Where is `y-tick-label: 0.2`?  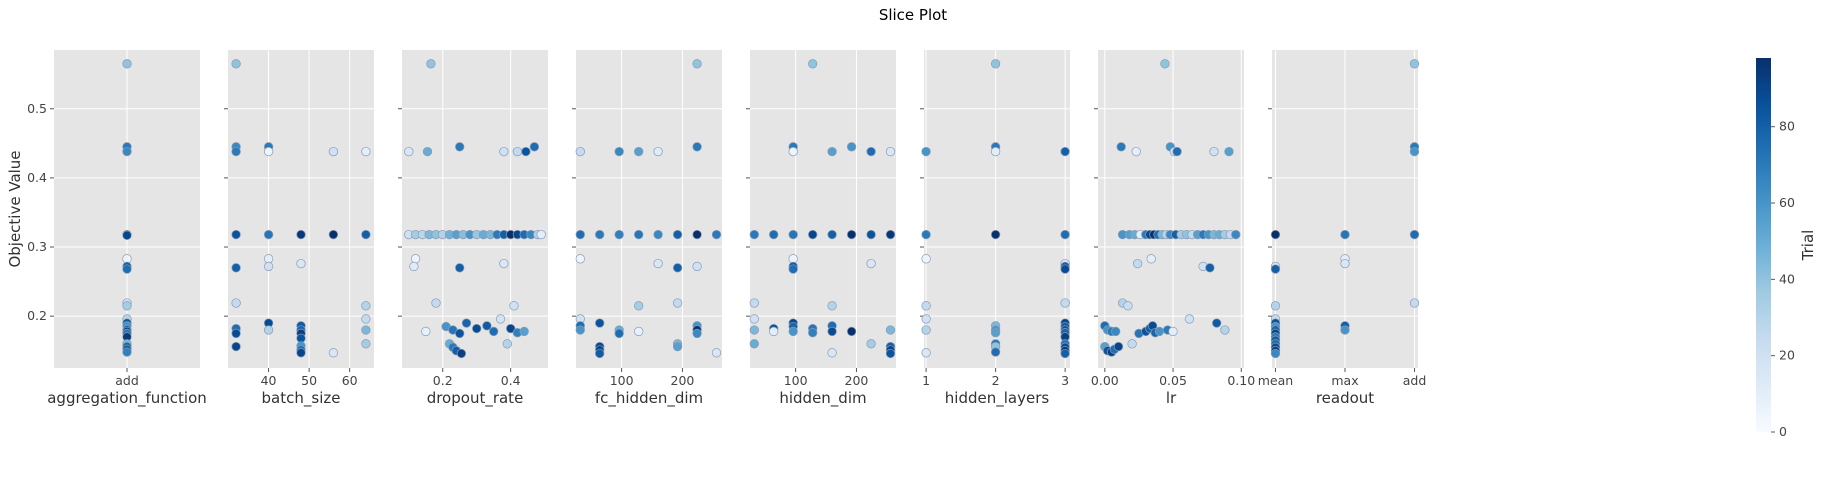
y-tick-label: 0.2 is located at coordinates (37, 315).